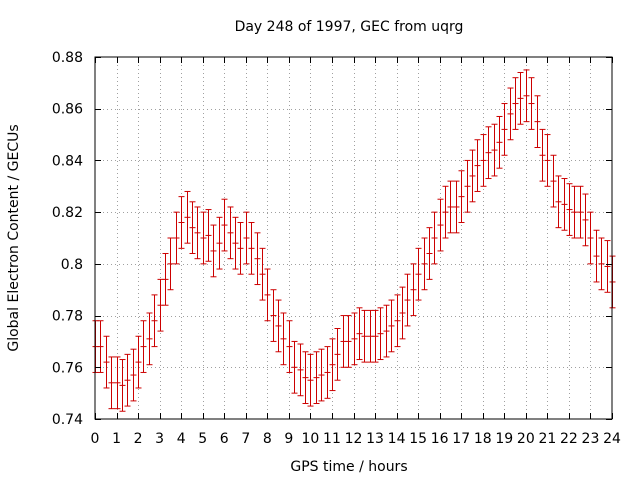 The height and width of the screenshot is (480, 640). What do you see at coordinates (375, 439) in the screenshot?
I see `x-tick-label: 13` at bounding box center [375, 439].